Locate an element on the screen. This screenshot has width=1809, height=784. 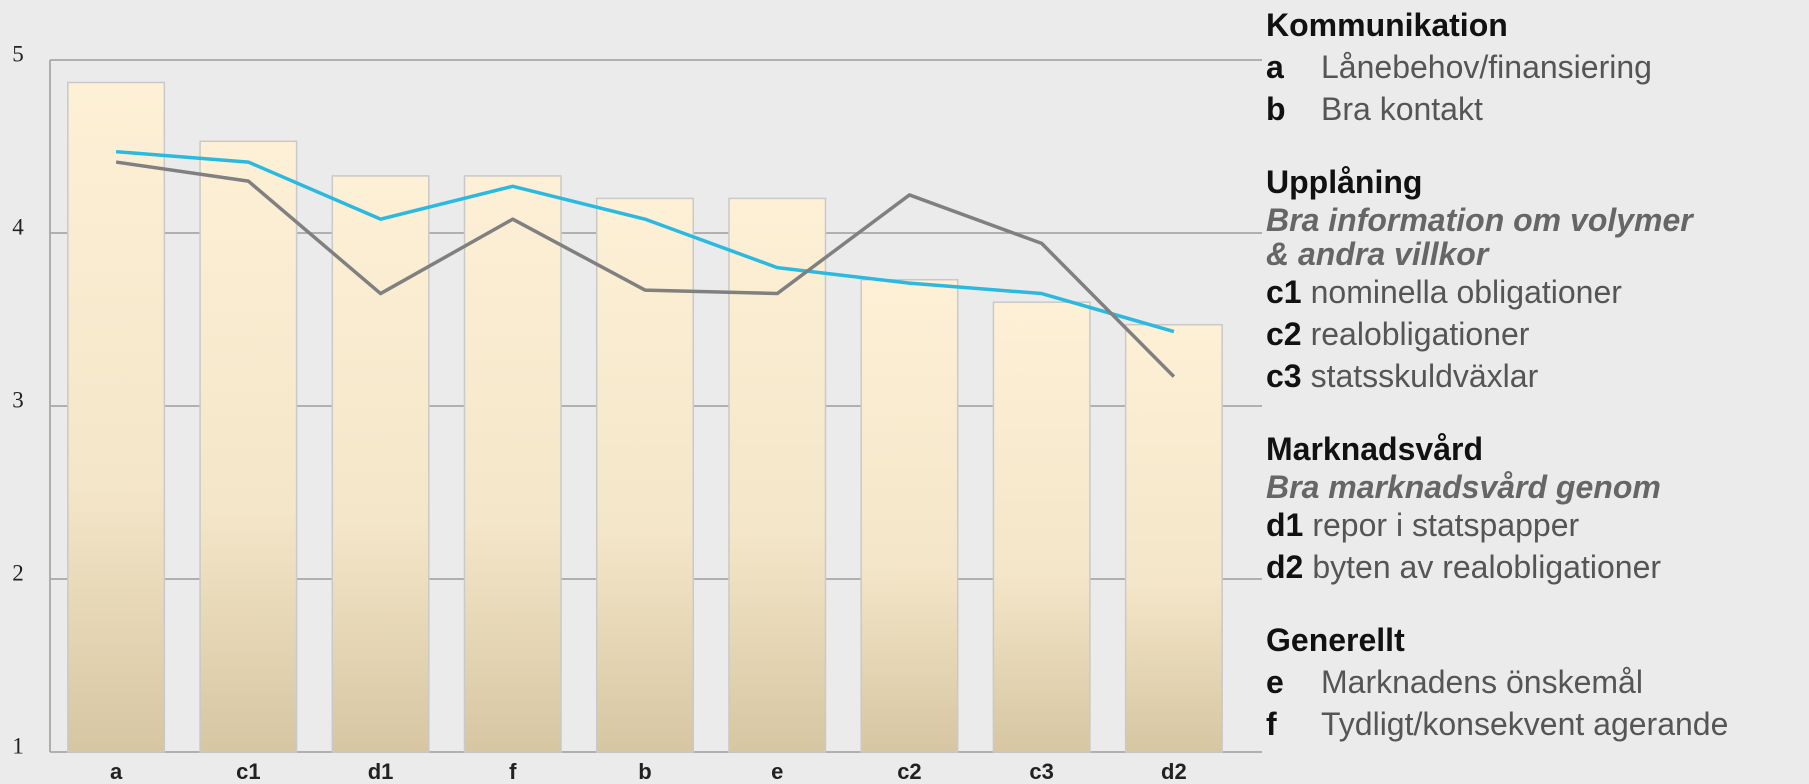
key-item: d2 byten av realobligationer is located at coordinates (1536, 567).